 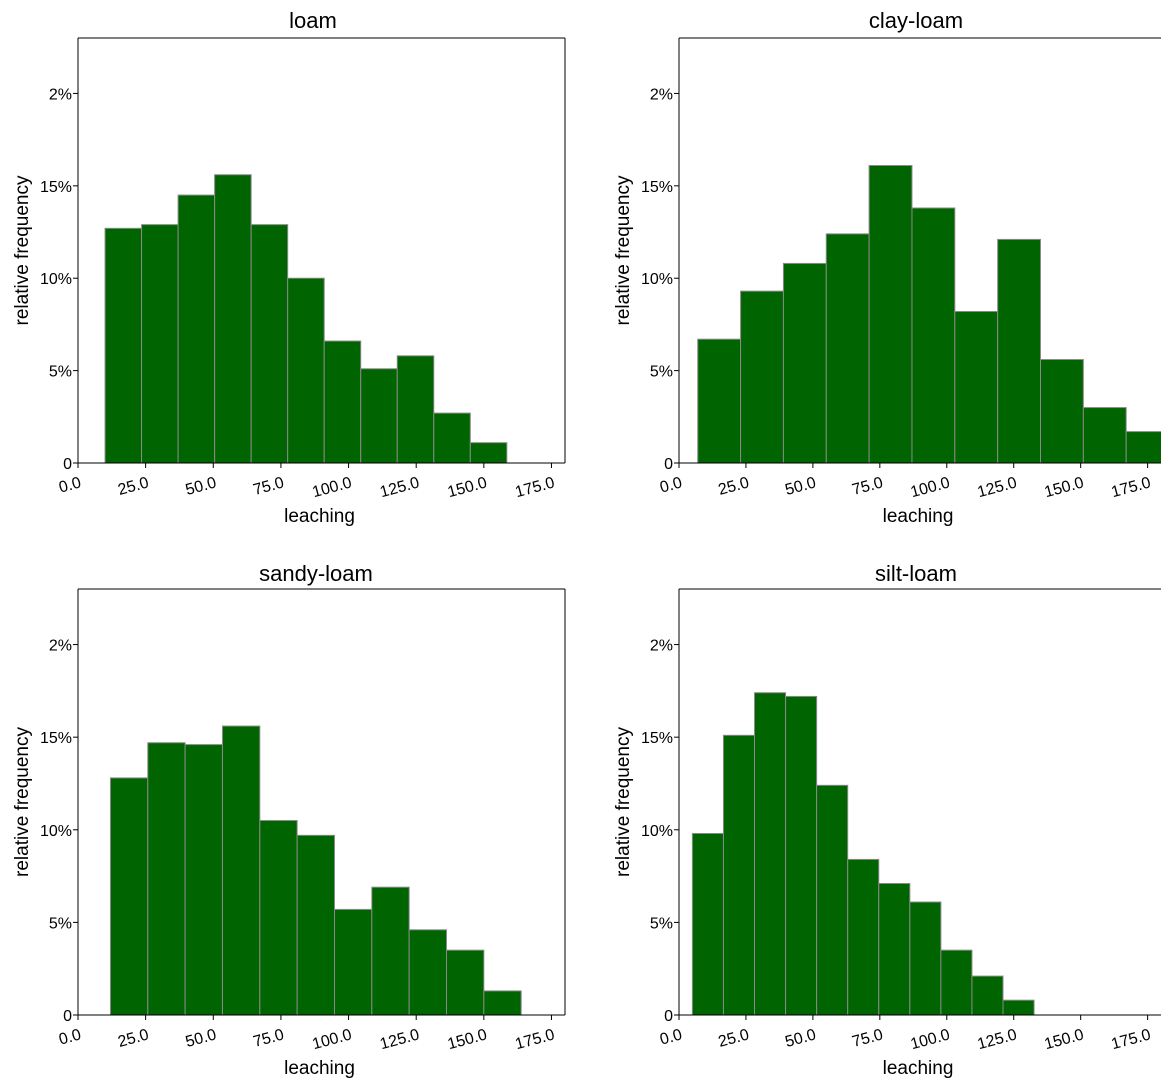 What do you see at coordinates (316, 573) in the screenshot?
I see `chart-title: sandy-loam` at bounding box center [316, 573].